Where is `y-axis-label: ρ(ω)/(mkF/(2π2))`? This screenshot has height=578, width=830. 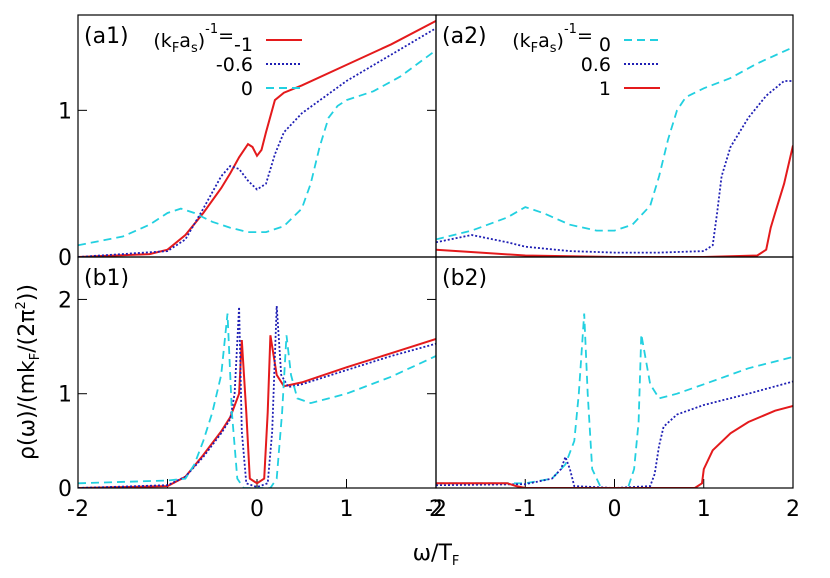
y-axis-label: ρ(ω)/(mkF/(2π2)) is located at coordinates (28, 372).